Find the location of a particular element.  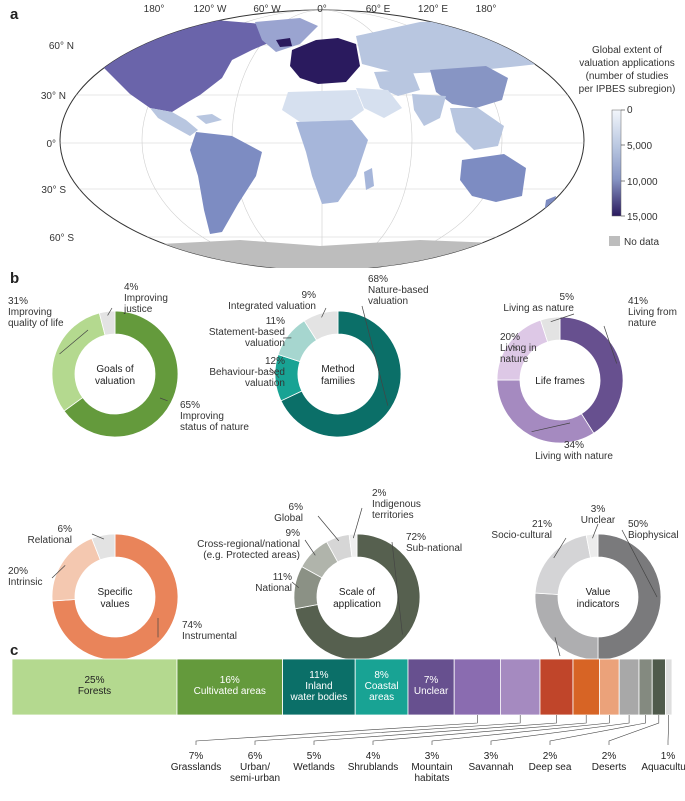

habitat-label-8: 5% Wetlands is located at coordinates (314, 762).